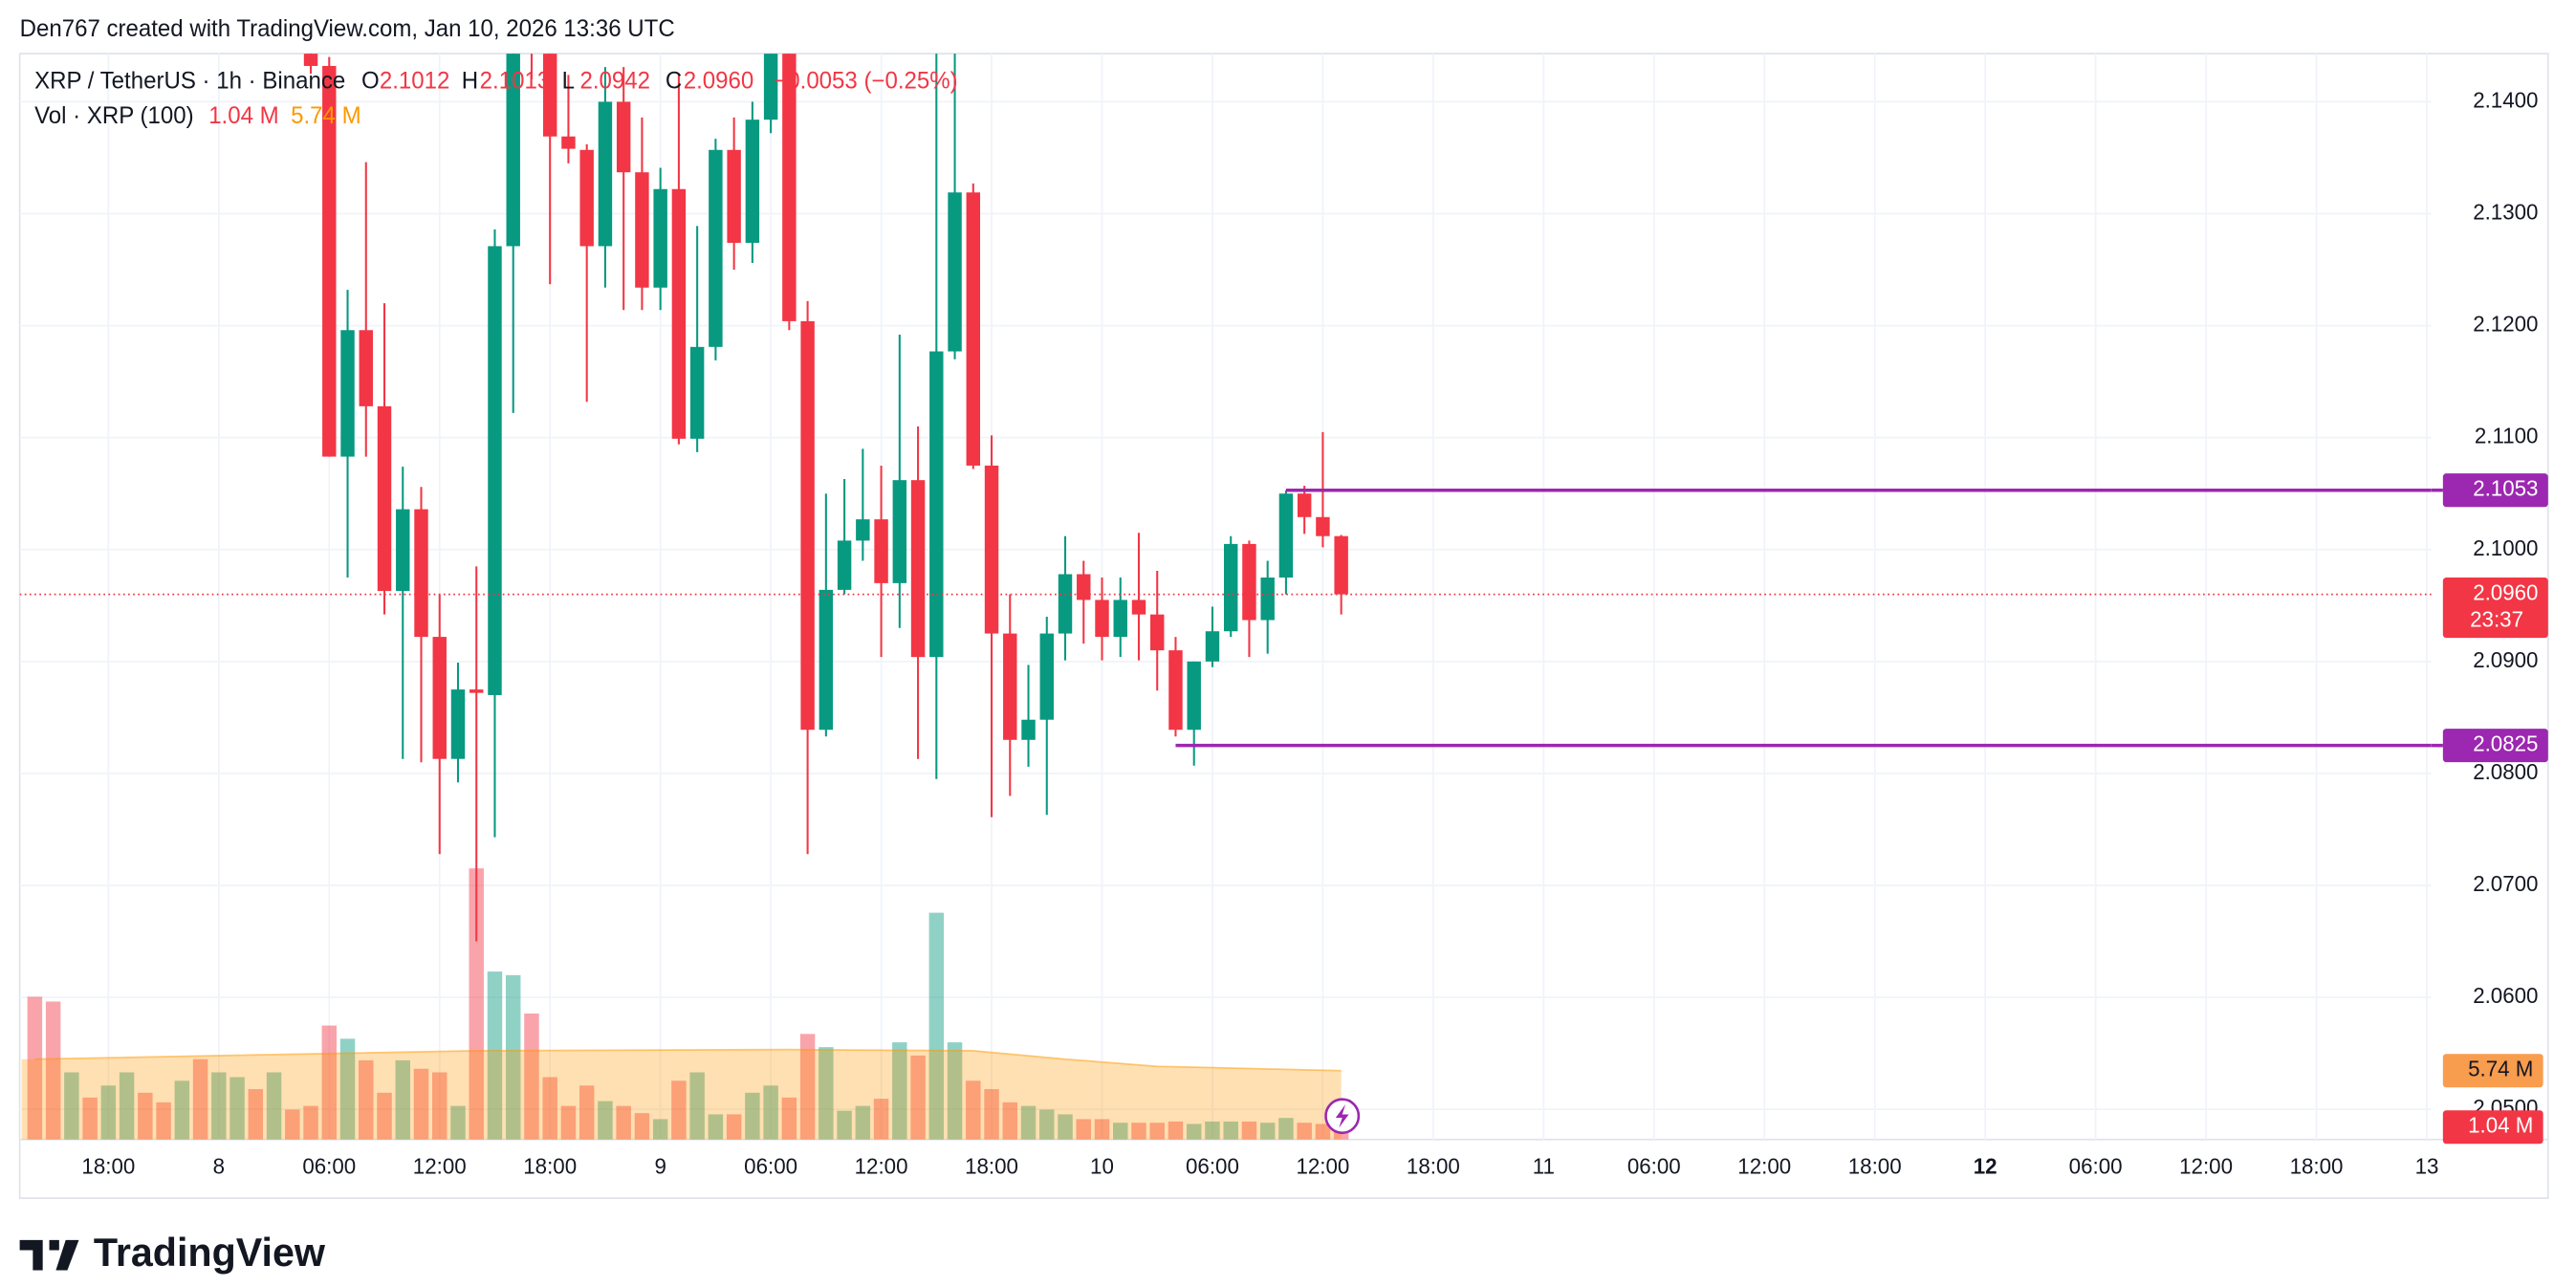  Describe the element at coordinates (219, 1166) in the screenshot. I see `x-tick-label: 8` at that location.